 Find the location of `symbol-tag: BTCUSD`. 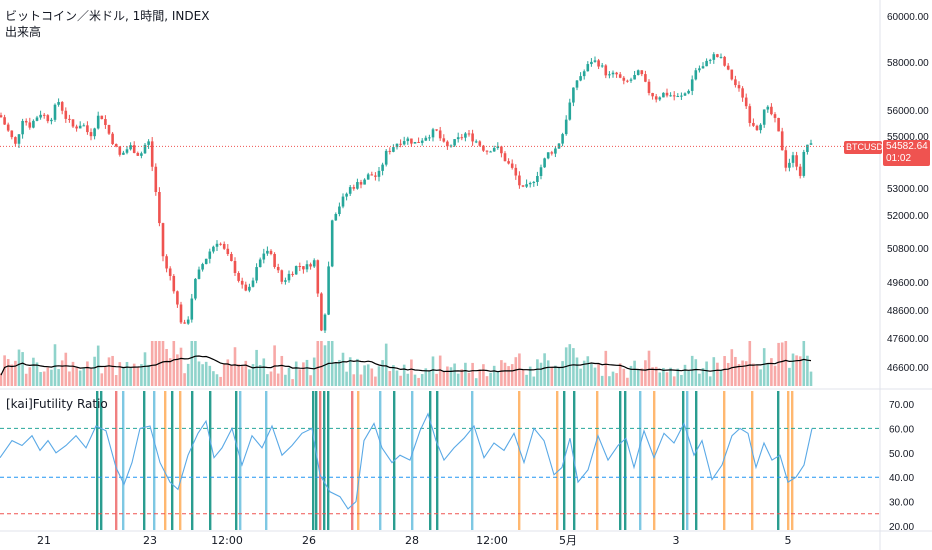

symbol-tag: BTCUSD is located at coordinates (864, 147).